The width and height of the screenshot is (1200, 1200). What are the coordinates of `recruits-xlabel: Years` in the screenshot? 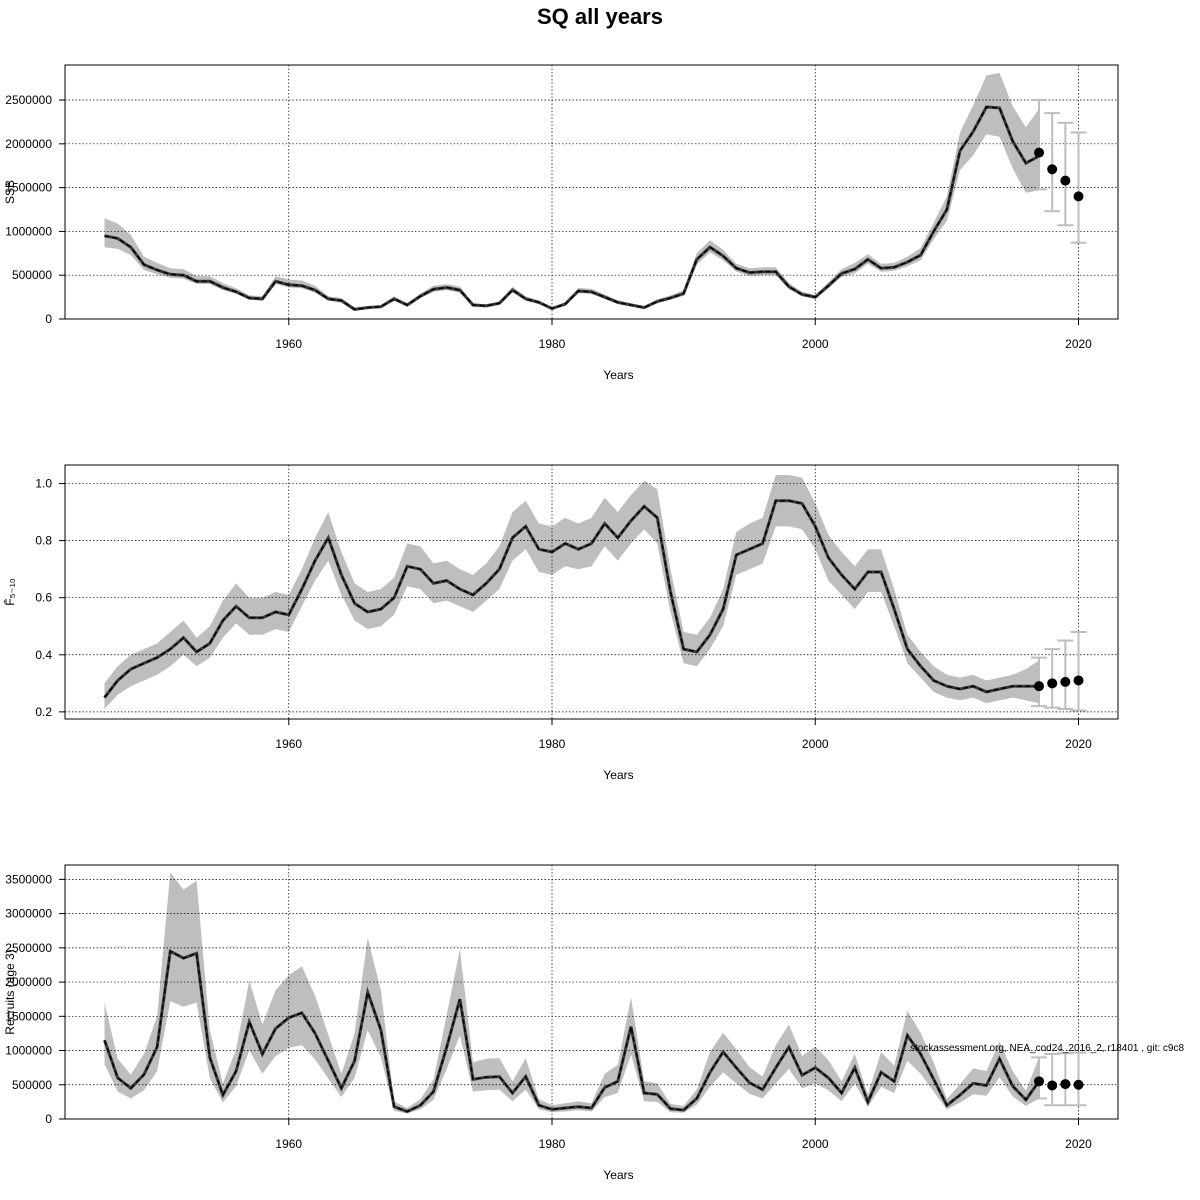 It's located at (618, 1175).